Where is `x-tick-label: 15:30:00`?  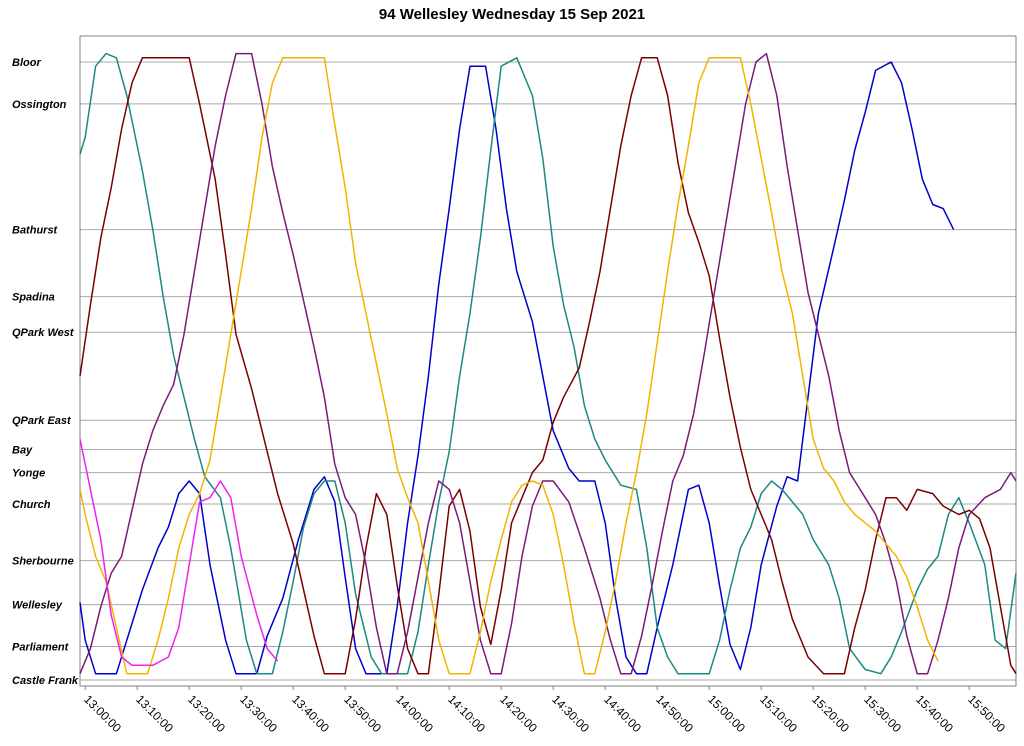
x-tick-label: 15:30:00 is located at coordinates (882, 713).